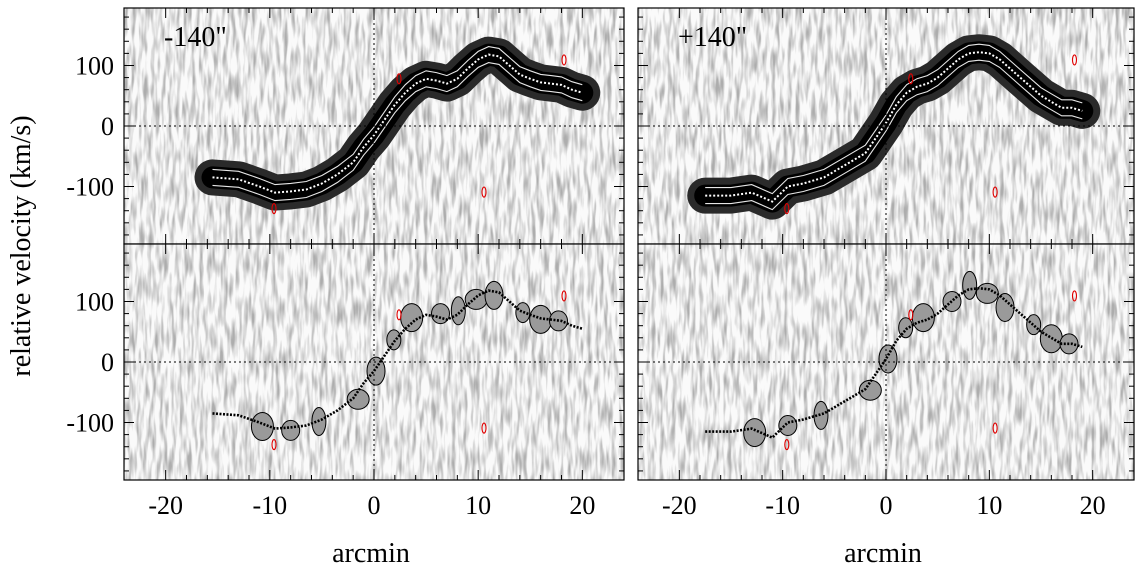  I want to click on panel-label: -140", so click(195, 37).